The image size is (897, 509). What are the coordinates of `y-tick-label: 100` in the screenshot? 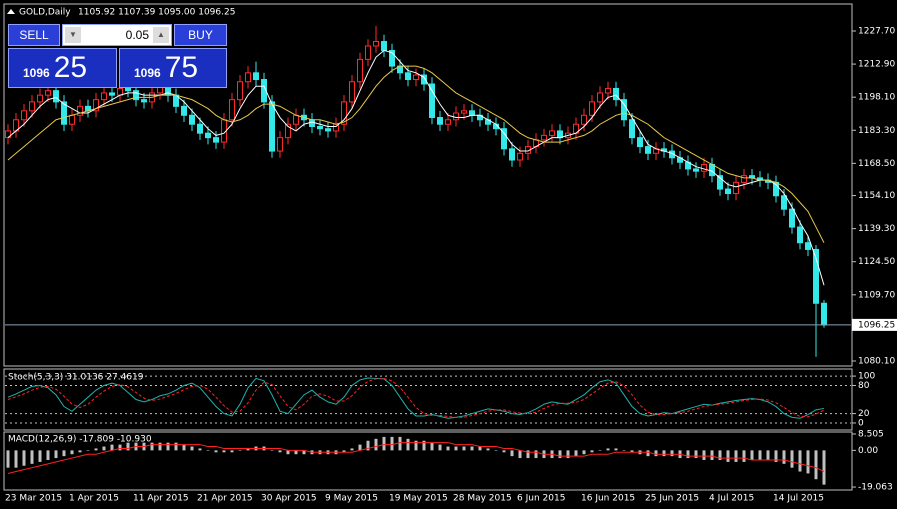 It's located at (866, 377).